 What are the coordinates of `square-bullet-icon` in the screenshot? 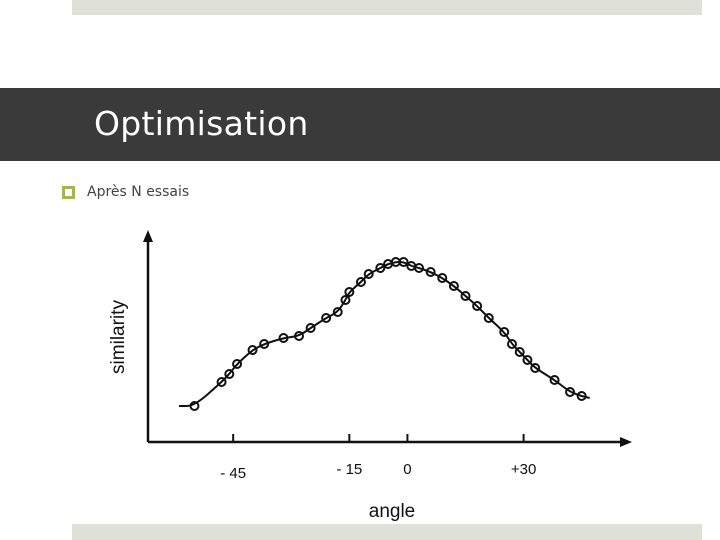 It's located at (68, 192).